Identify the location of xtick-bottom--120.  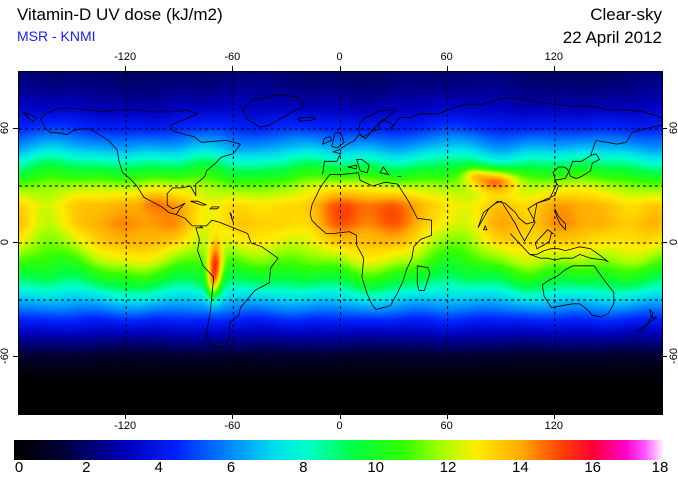
(126, 416).